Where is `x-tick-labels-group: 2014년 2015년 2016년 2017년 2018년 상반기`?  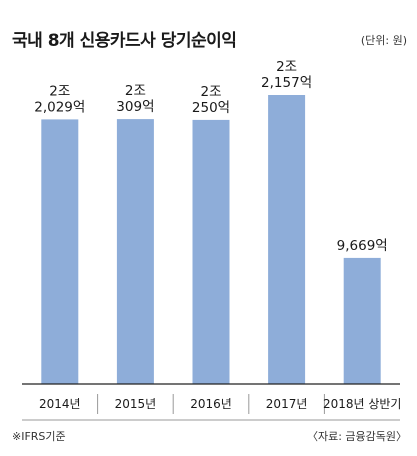
x-tick-labels-group: 2014년 2015년 2016년 2017년 2018년 상반기 is located at coordinates (220, 404).